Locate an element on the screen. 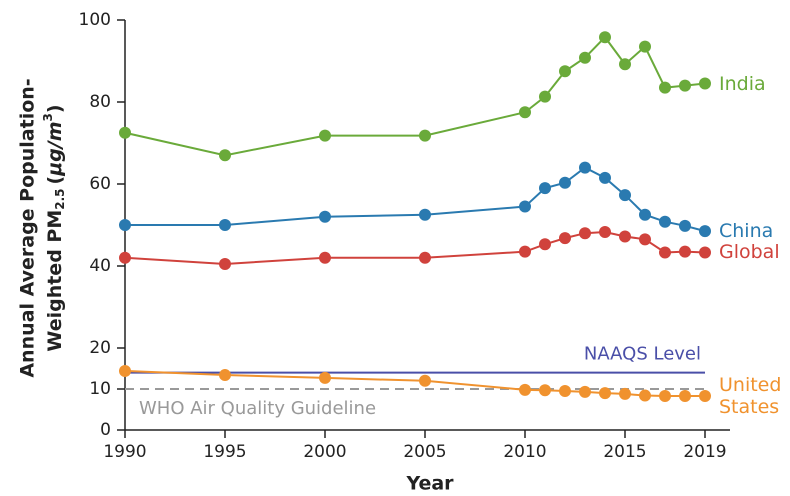  y-tick-label: 40 is located at coordinates (100, 266).